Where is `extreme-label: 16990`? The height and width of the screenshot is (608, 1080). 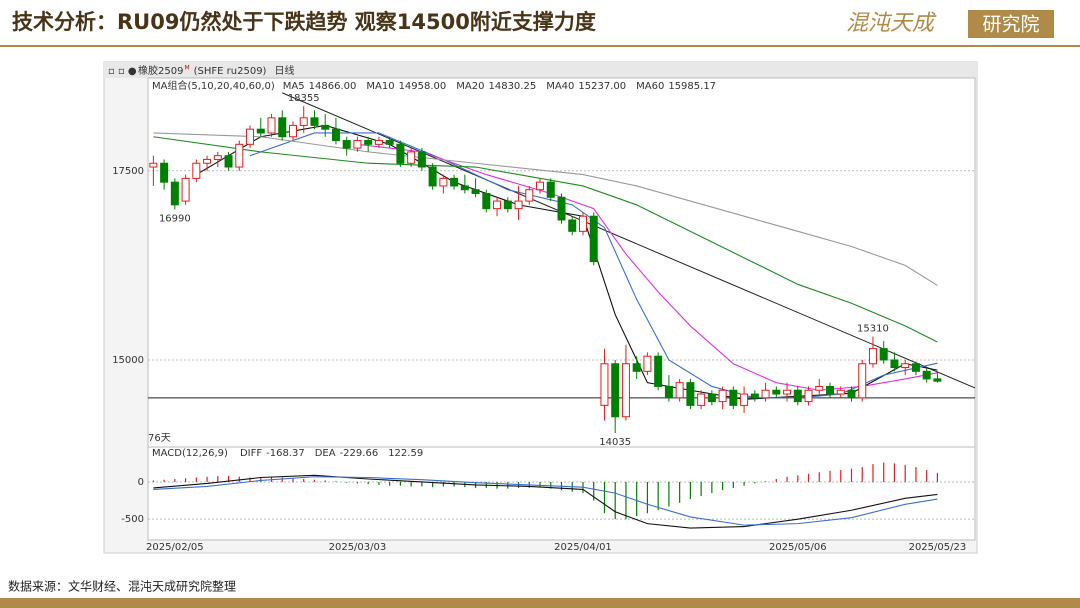 extreme-label: 16990 is located at coordinates (175, 218).